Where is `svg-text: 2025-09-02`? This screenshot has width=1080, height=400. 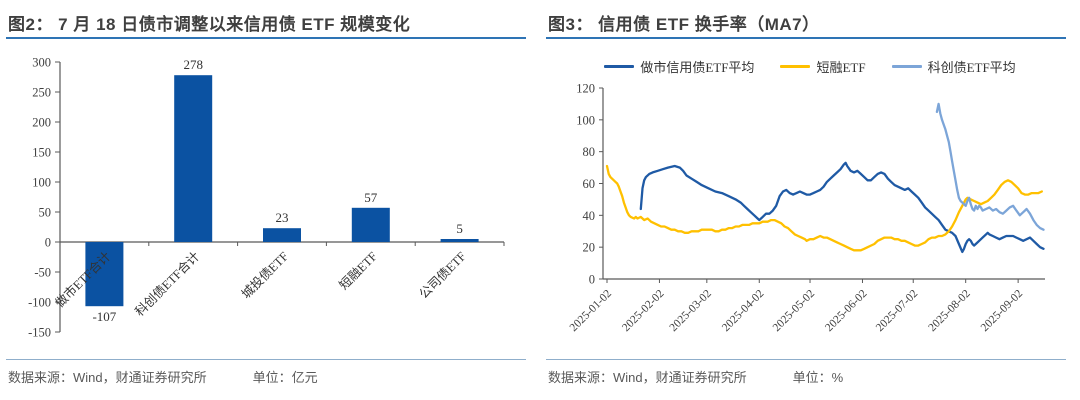 svg-text: 2025-09-02 is located at coordinates (1002, 310).